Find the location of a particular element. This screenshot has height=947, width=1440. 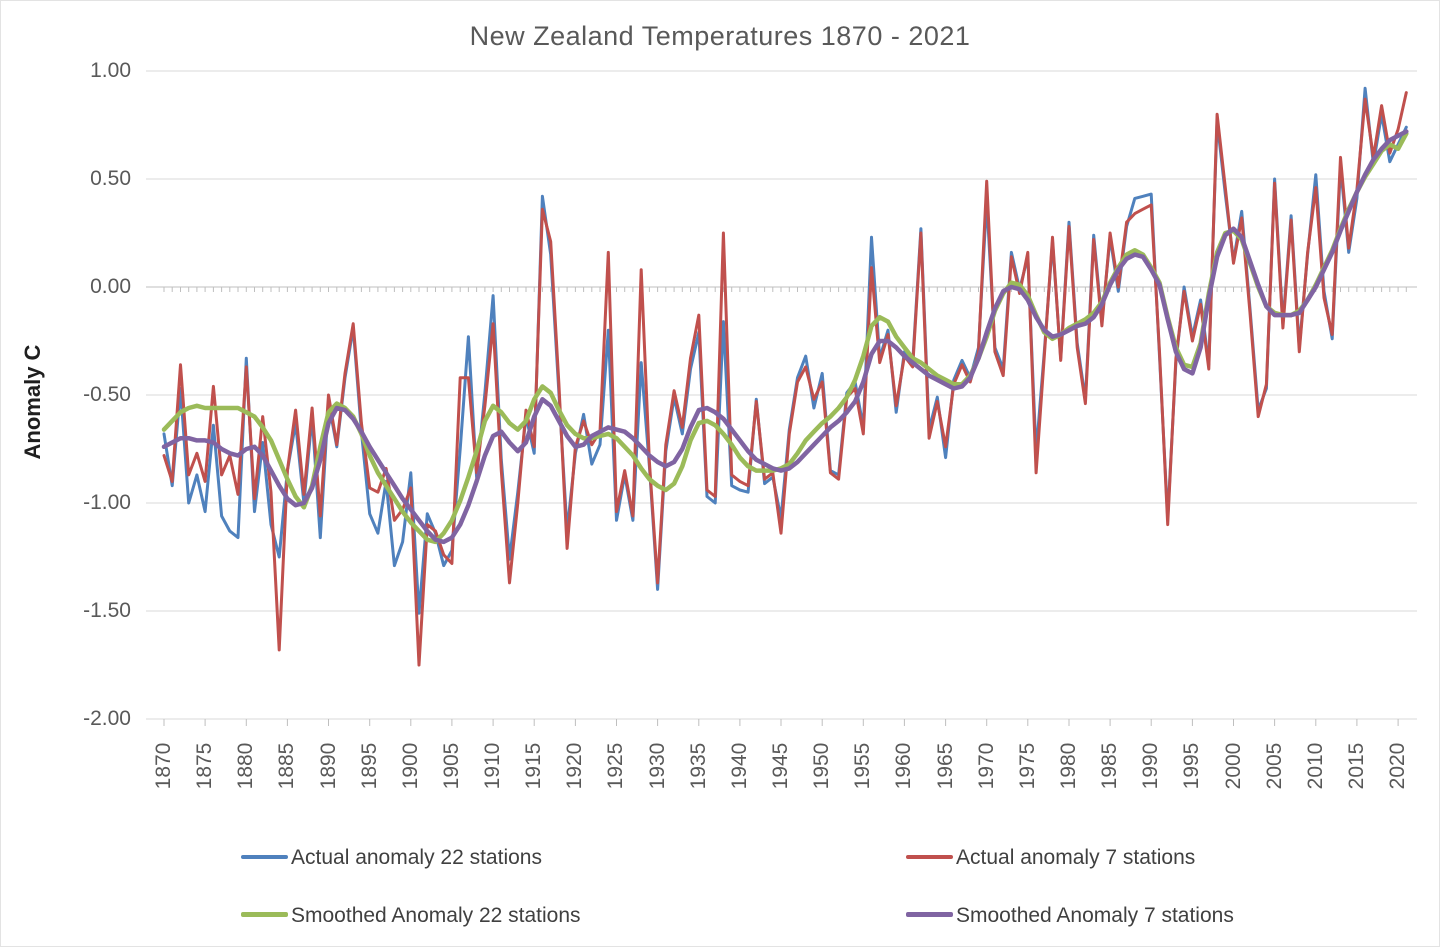

x-tick-label-1935: 1935 is located at coordinates (698, 766).